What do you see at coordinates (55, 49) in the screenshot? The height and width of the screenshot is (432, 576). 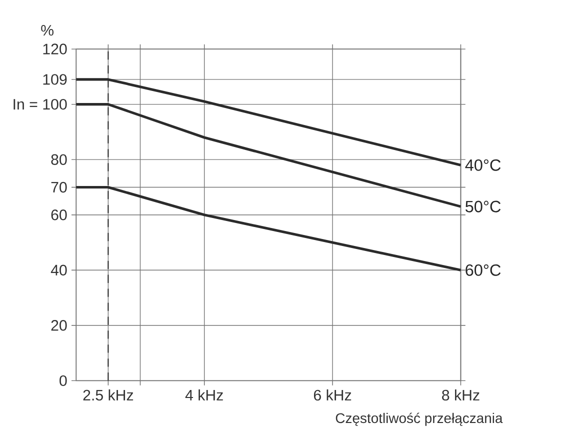 I see `y-tick-label: 120` at bounding box center [55, 49].